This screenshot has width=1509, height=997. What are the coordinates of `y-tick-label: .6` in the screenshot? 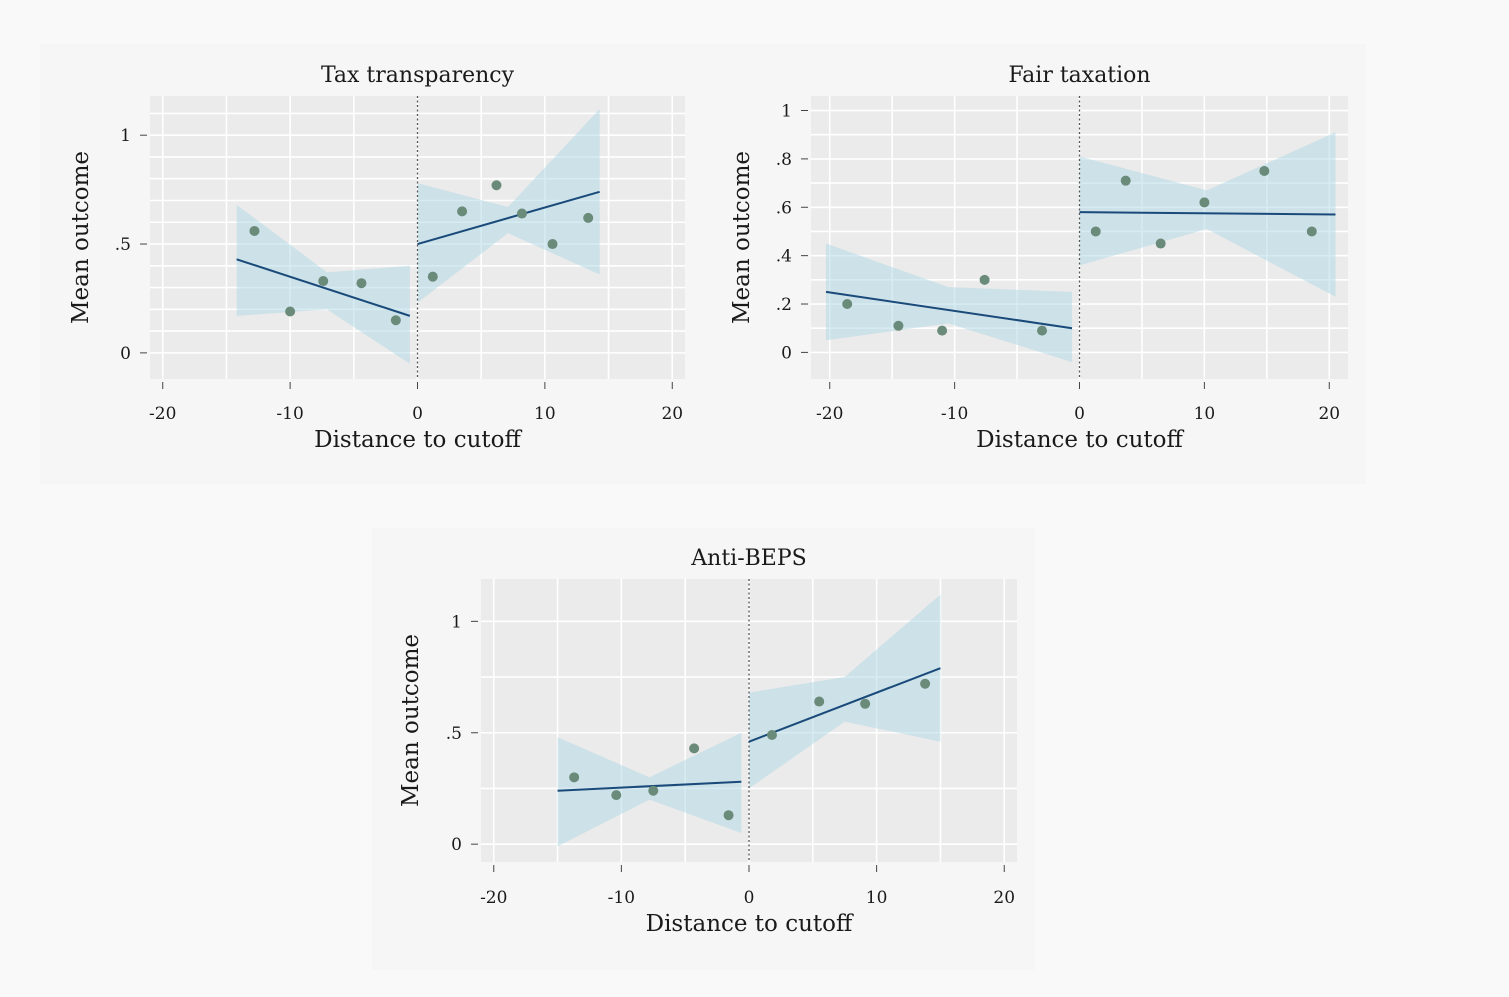 It's located at (784, 208).